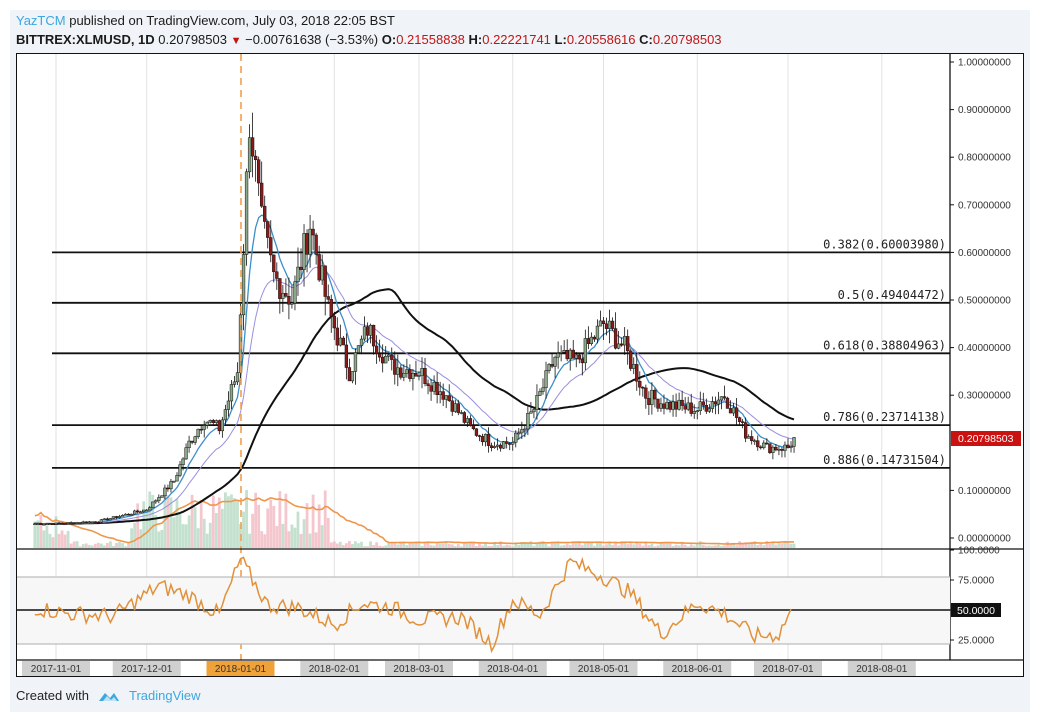 The width and height of the screenshot is (1040, 724). Describe the element at coordinates (884, 244) in the screenshot. I see `fib-level-label: 0.382(0.60003980)` at that location.